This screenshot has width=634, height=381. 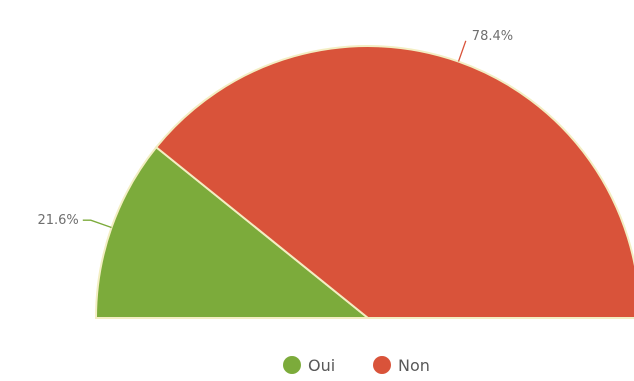 I want to click on data-label-oui: 21.6%, so click(x=57, y=220).